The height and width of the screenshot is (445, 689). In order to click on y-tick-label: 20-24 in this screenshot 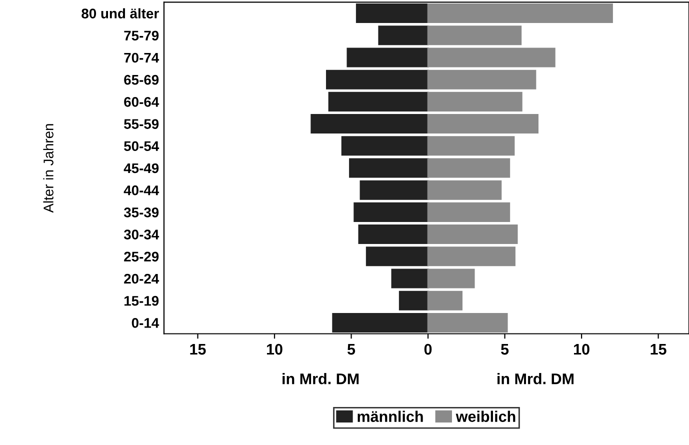, I will do `click(142, 279)`.